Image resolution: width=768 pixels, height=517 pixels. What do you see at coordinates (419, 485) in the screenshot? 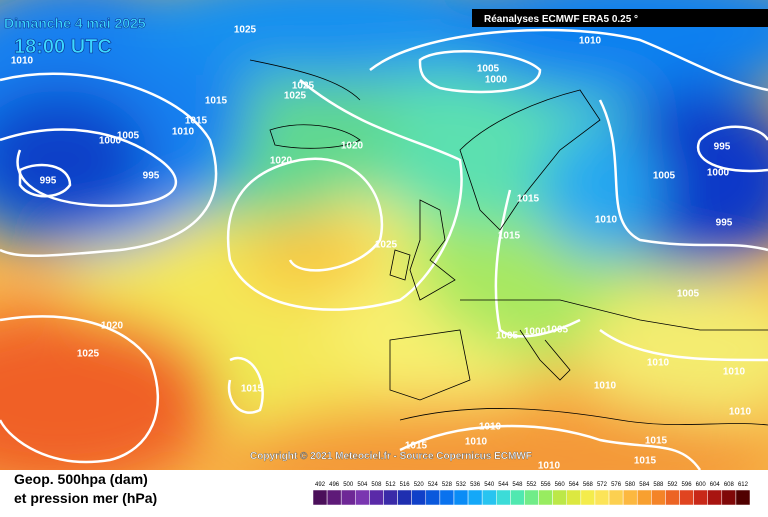
I see `scale-label: 520` at bounding box center [419, 485].